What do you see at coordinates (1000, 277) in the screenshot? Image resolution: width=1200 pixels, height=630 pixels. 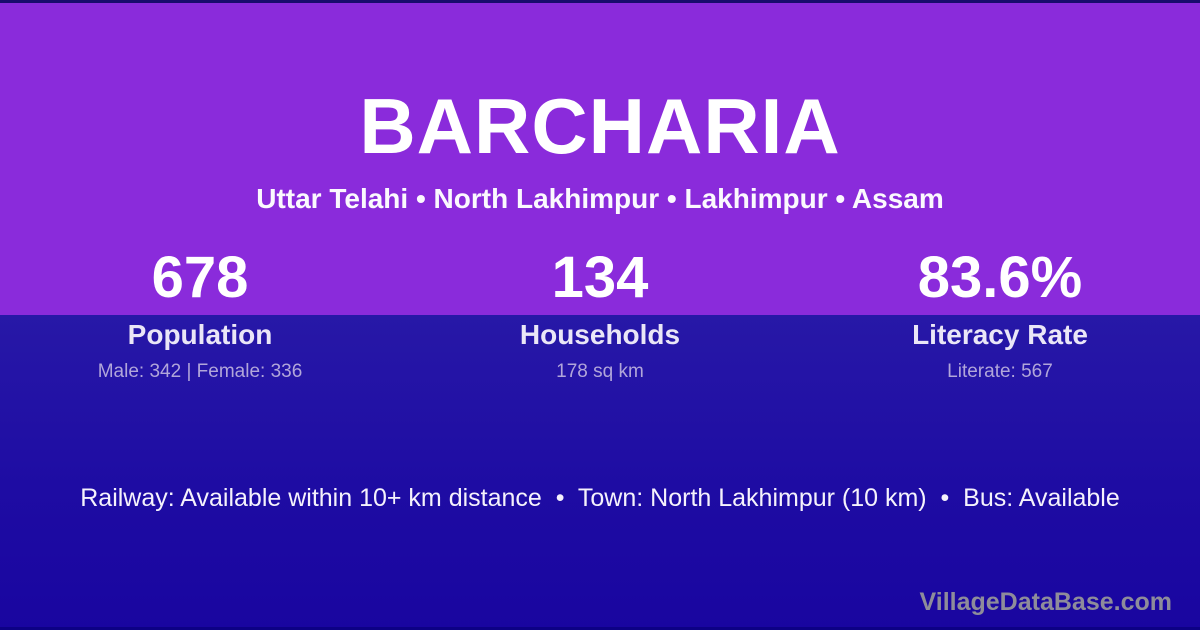 I see `literacy-value: 83.6%` at bounding box center [1000, 277].